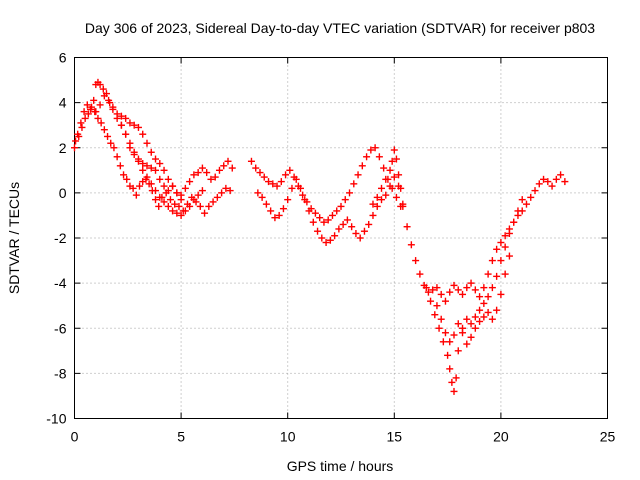  What do you see at coordinates (501, 437) in the screenshot?
I see `x-tick-label: 20` at bounding box center [501, 437].